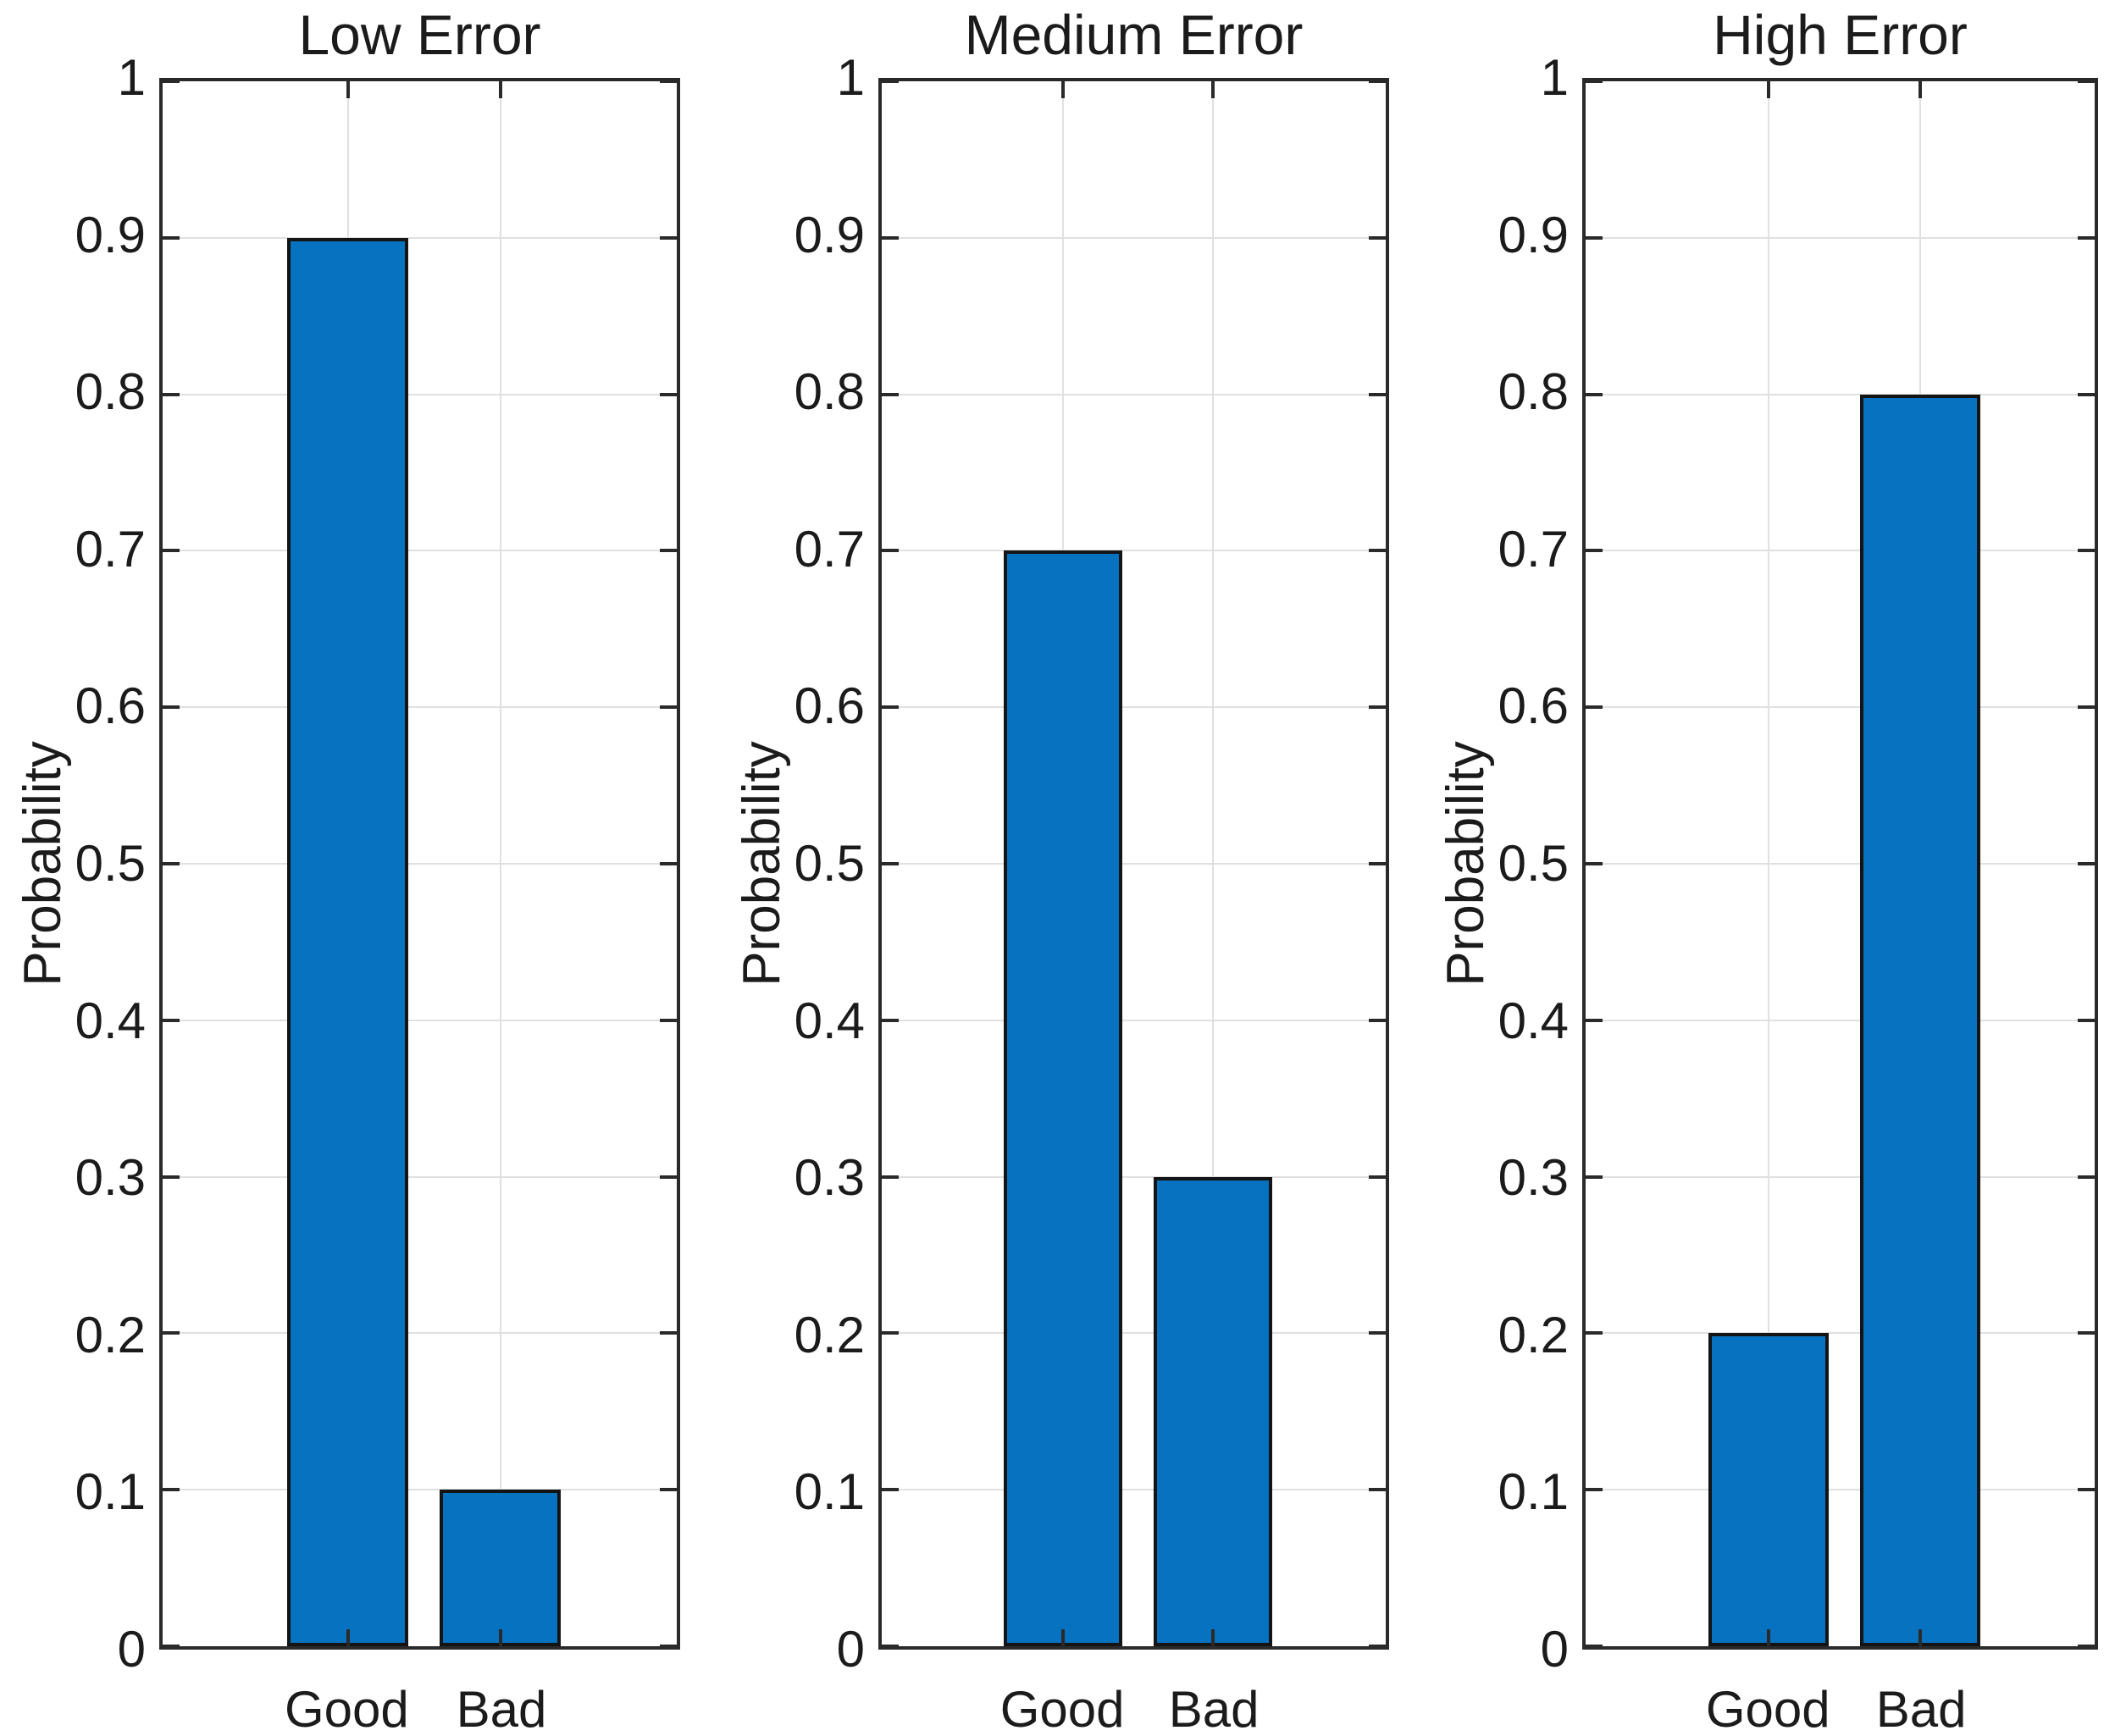 The image size is (2115, 1736). Describe the element at coordinates (111, 234) in the screenshot. I see `y-tick-label: 0.9` at that location.